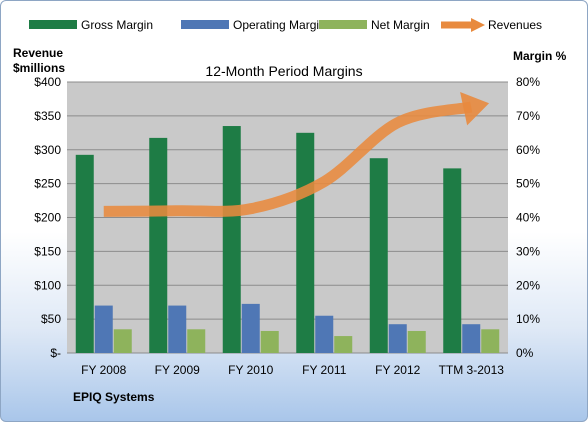  What do you see at coordinates (51, 319) in the screenshot?
I see `left-tick-label: $50` at bounding box center [51, 319].